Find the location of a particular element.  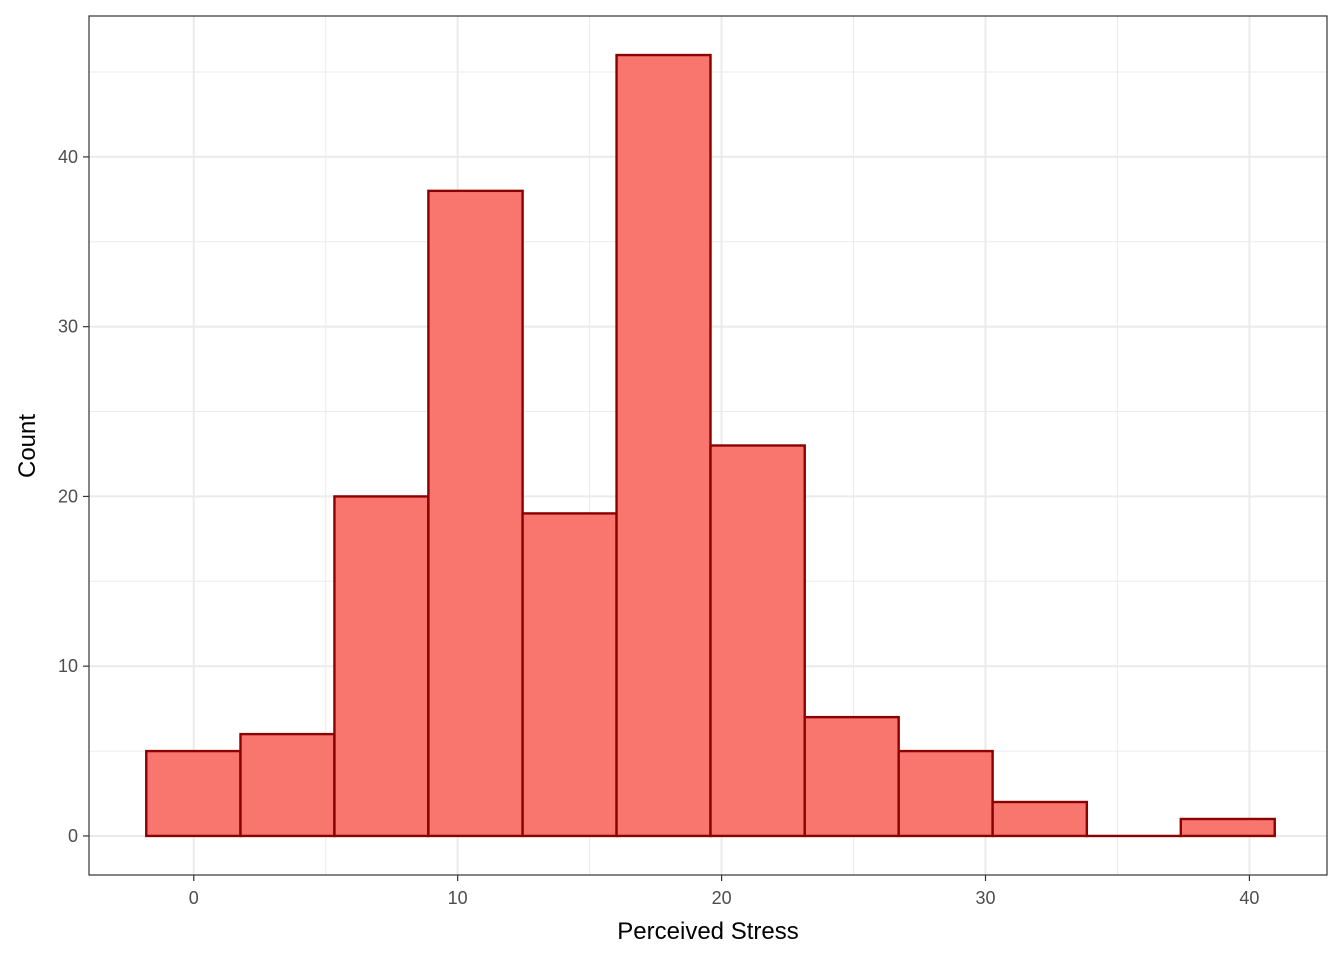

y-tick-label: 30 is located at coordinates (68, 327).